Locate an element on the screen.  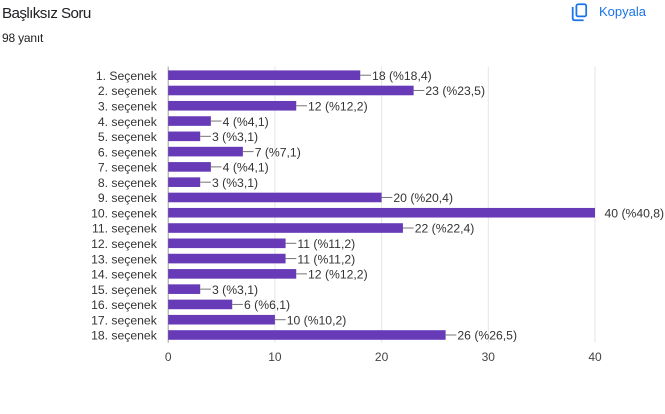
svg-text: 22 (%22,4) is located at coordinates (445, 229).